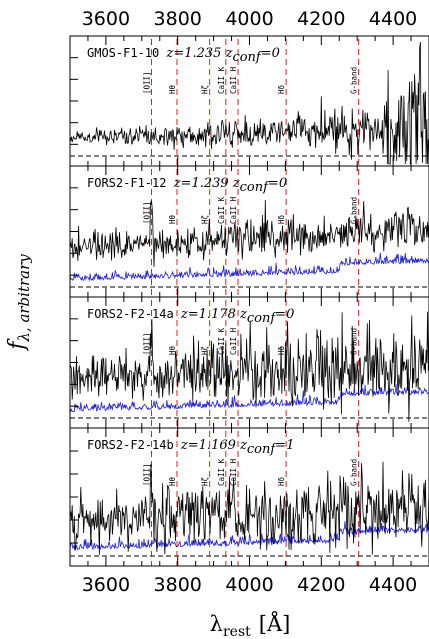 This screenshot has height=639, width=429. Describe the element at coordinates (190, 447) in the screenshot. I see `panel-title: FORS2-F2-14b z=1.169 zconf=1` at that location.